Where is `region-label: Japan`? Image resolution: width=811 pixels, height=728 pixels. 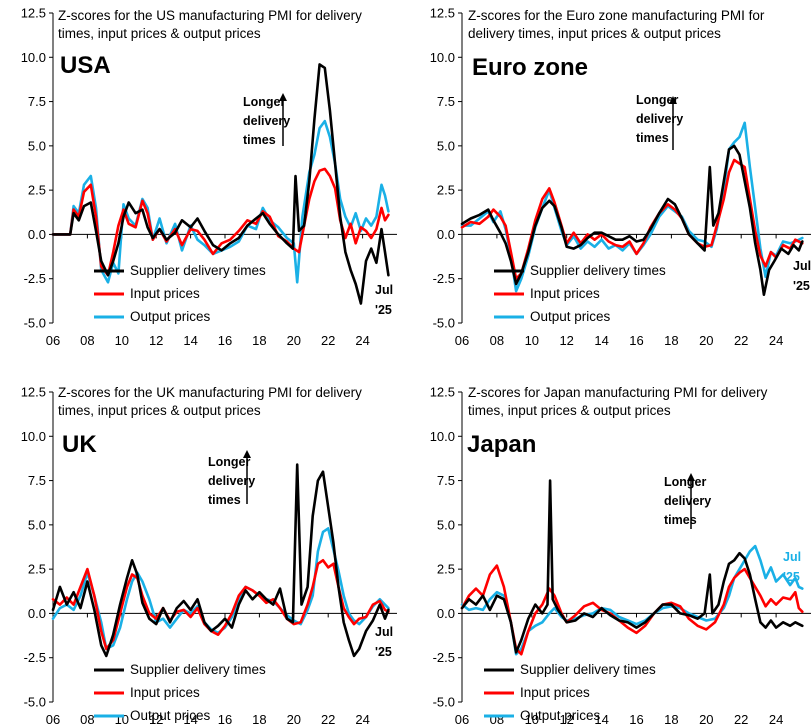 region-label: Japan is located at coordinates (501, 444).